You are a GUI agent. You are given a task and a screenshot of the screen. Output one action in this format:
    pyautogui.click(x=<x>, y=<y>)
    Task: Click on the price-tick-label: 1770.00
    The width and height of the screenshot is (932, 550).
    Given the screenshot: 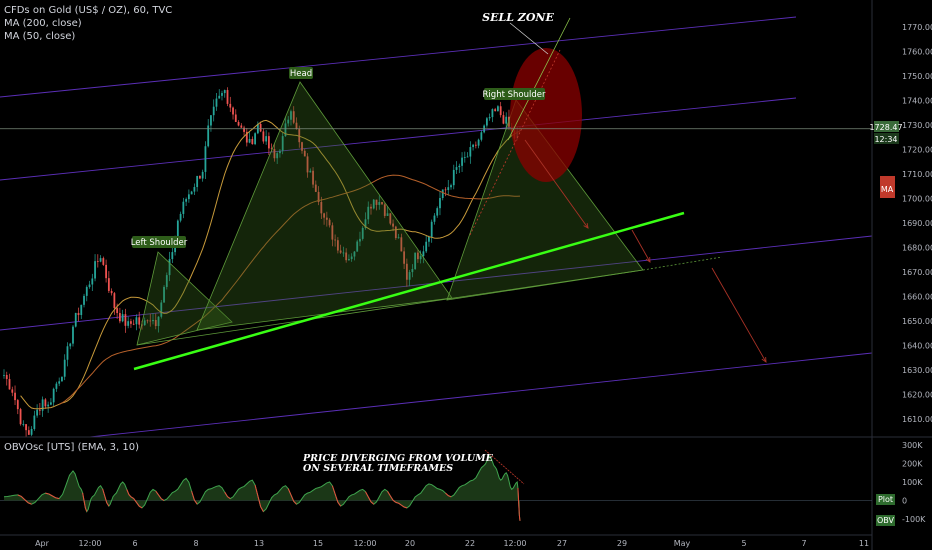 What is the action you would take?
    pyautogui.click(x=917, y=27)
    